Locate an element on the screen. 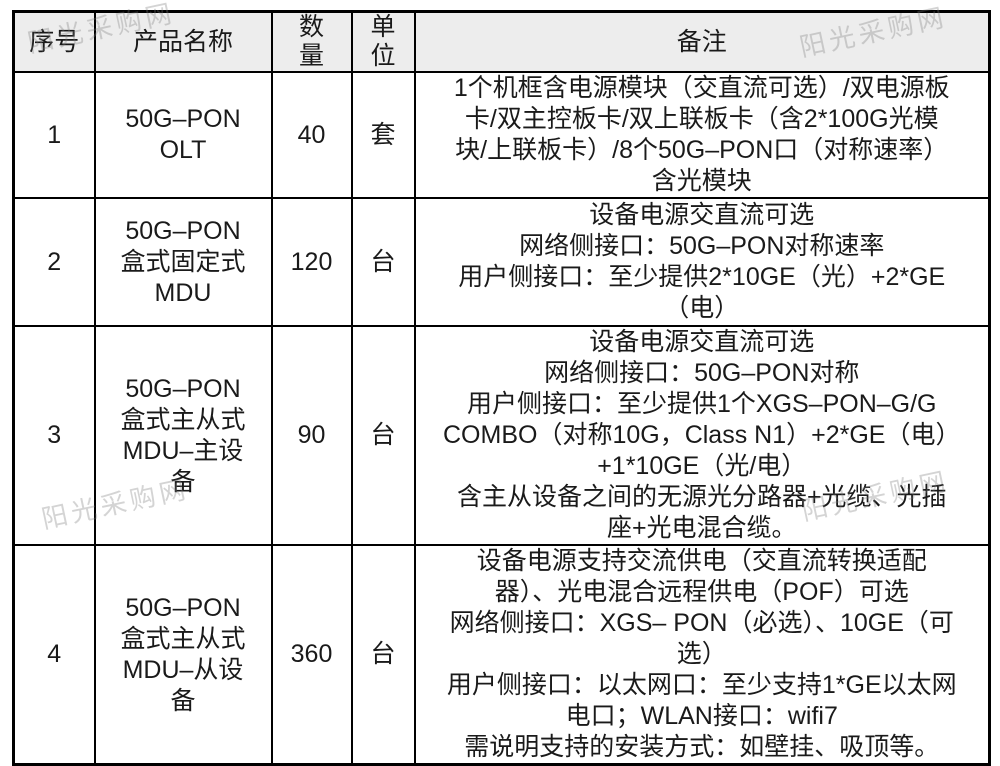 This screenshot has height=766, width=1000. cell-serial: 2 is located at coordinates (54, 262).